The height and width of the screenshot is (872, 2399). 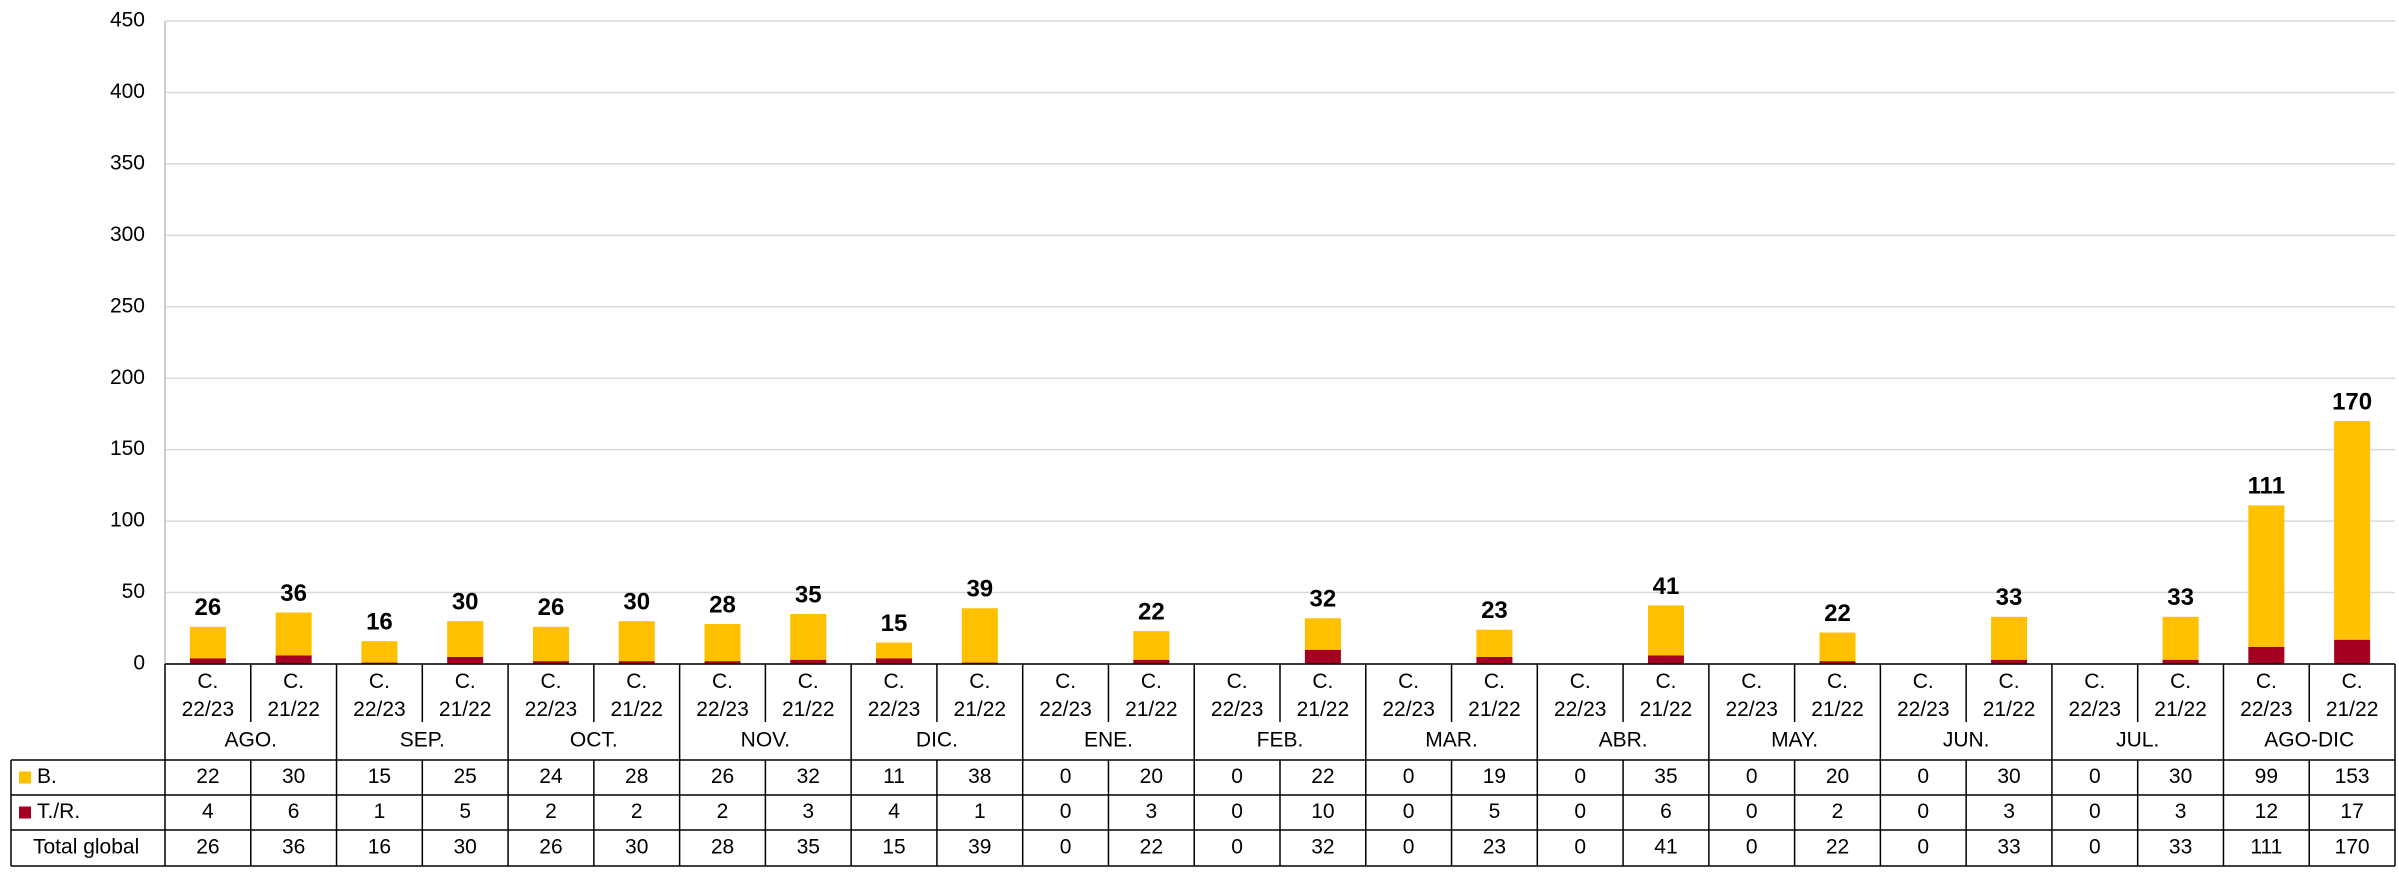 I want to click on group-label: DIC., so click(x=937, y=740).